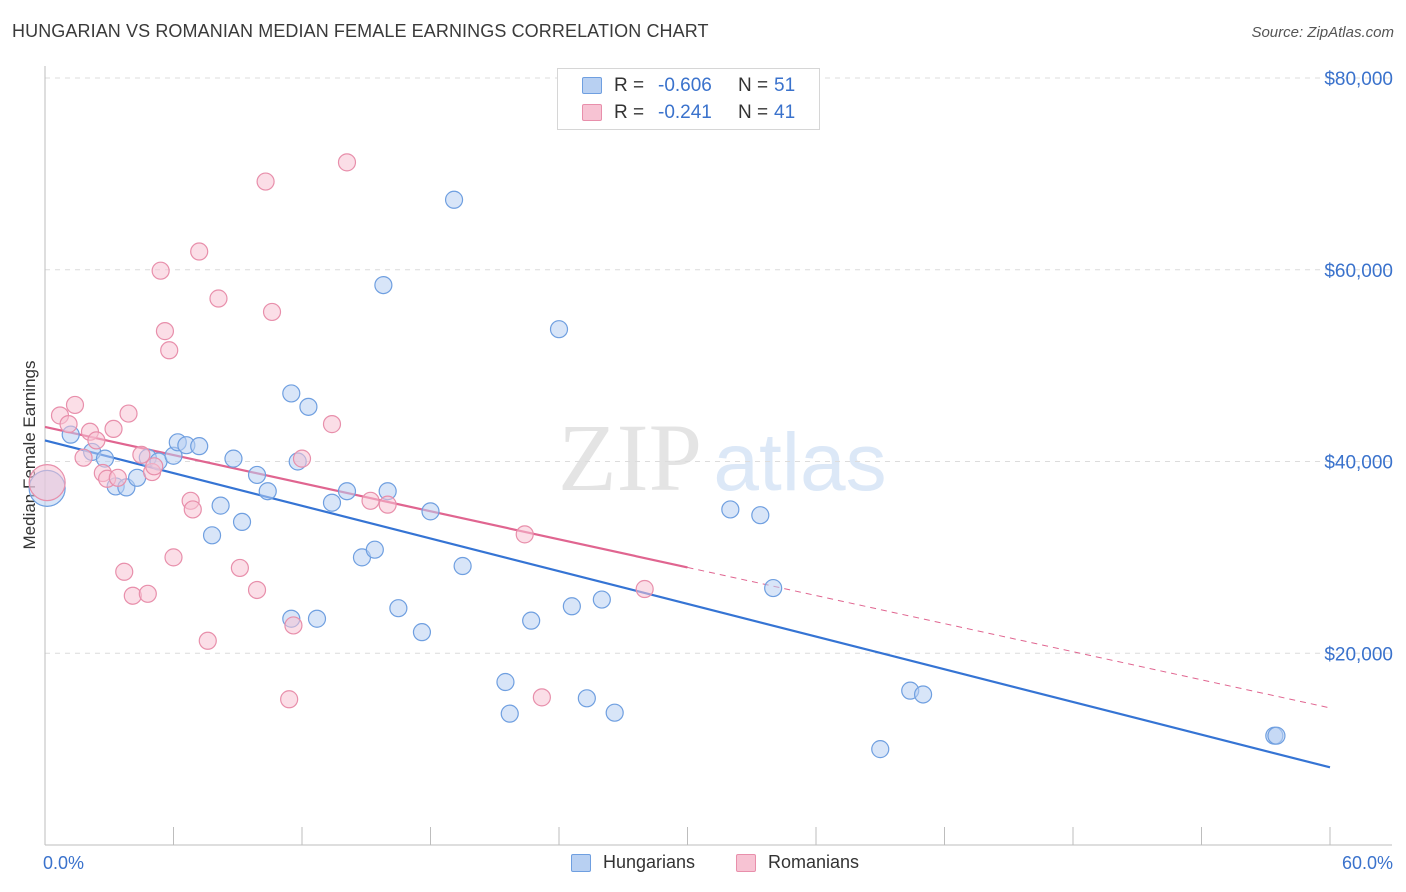 This screenshot has width=1406, height=892. Describe the element at coordinates (814, 862) in the screenshot. I see `legend-label-romanians: Romanians` at that location.